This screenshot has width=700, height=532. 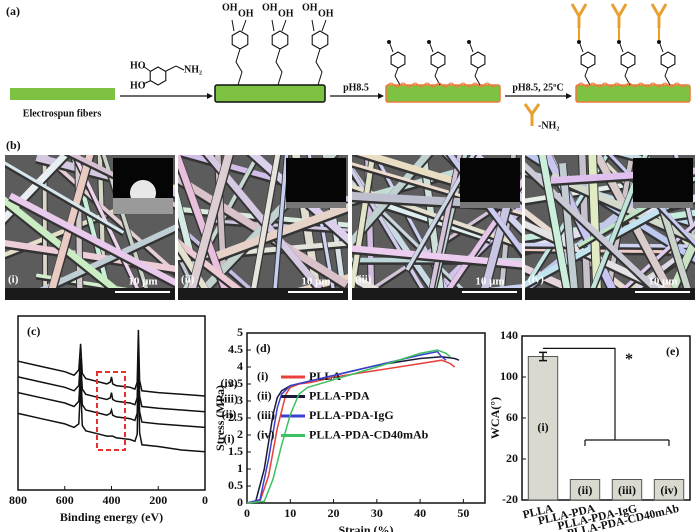 What do you see at coordinates (266, 415) in the screenshot?
I see `legend-label: (iii)` at bounding box center [266, 415].